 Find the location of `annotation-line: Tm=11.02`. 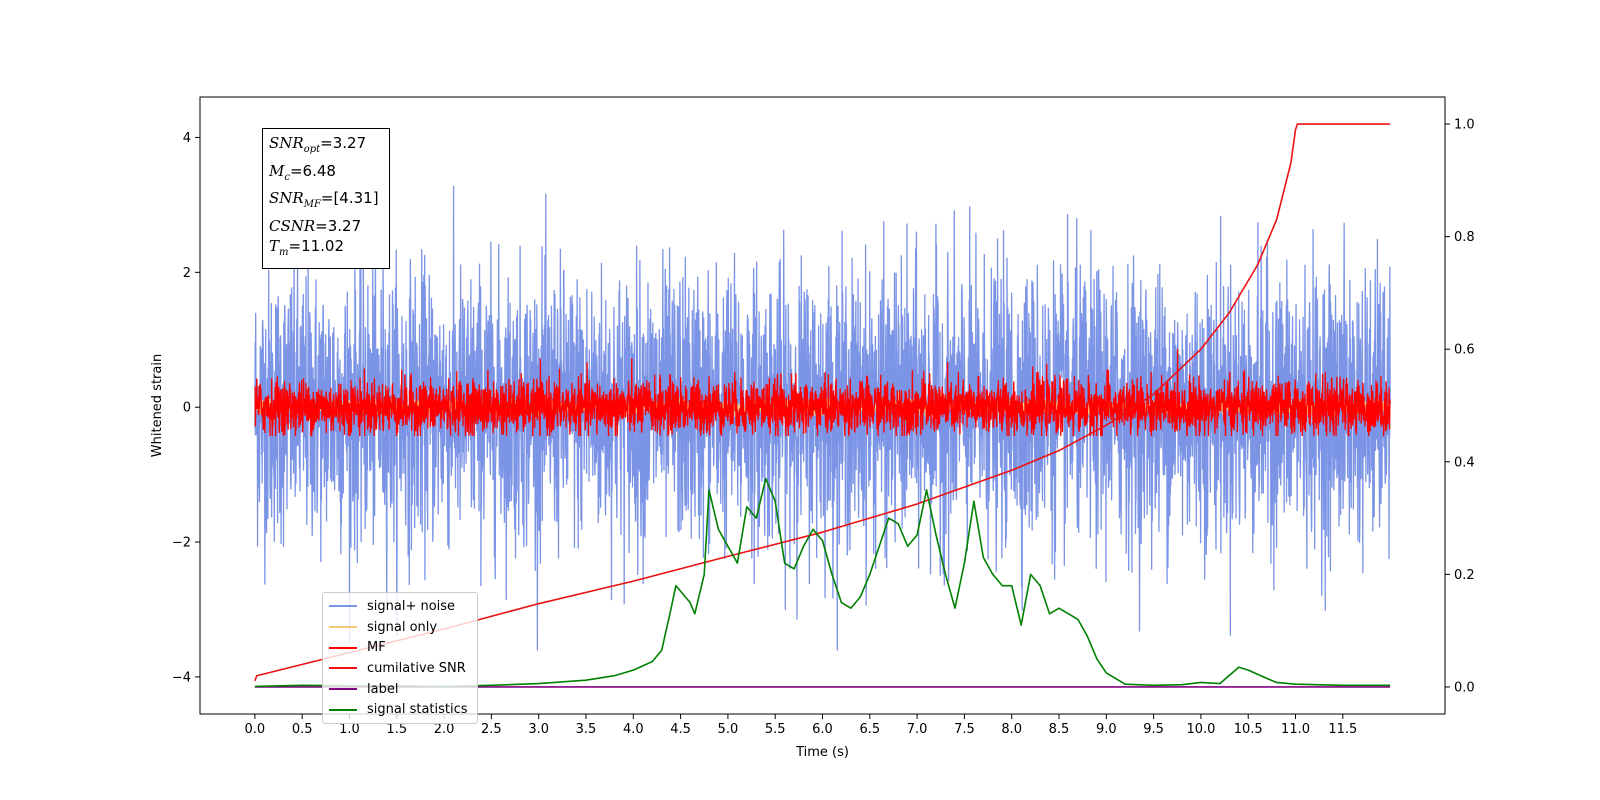

annotation-line: Tm=11.02 is located at coordinates (326, 250).